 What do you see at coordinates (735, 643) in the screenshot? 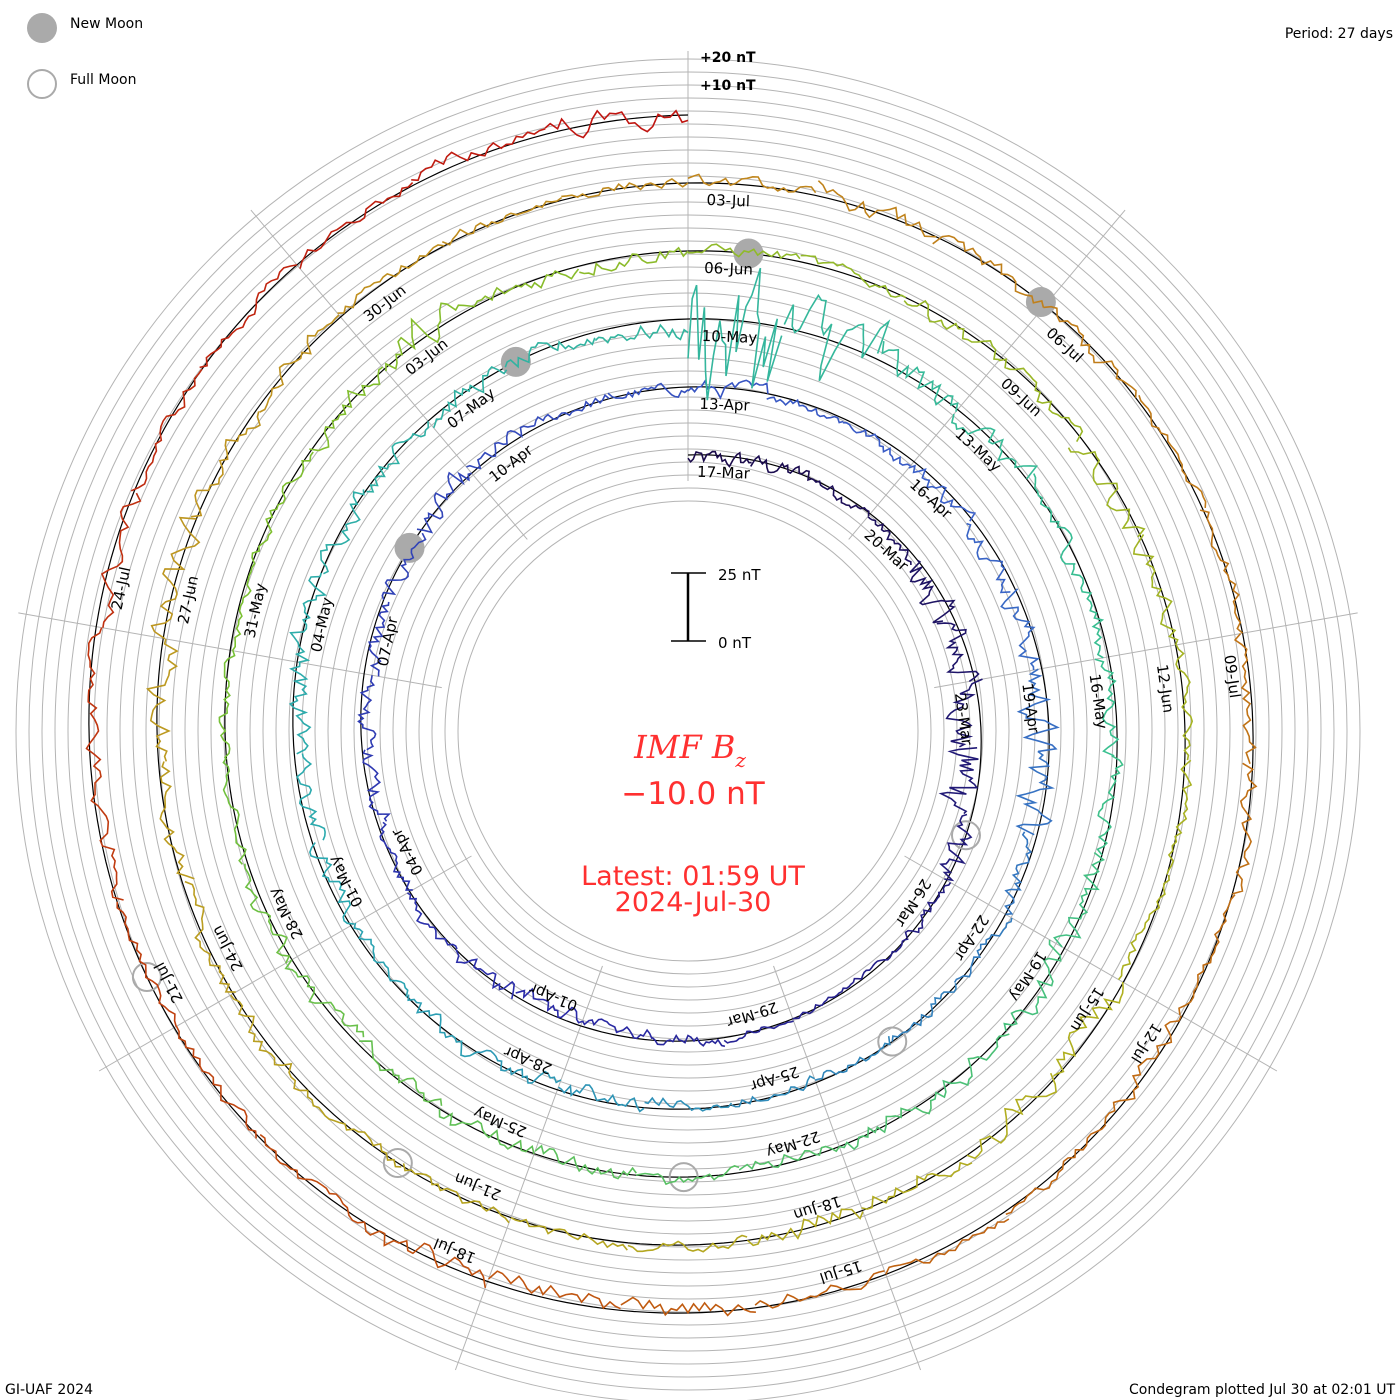
I see `scale-bar-bottom-label: 0 nT` at bounding box center [735, 643].